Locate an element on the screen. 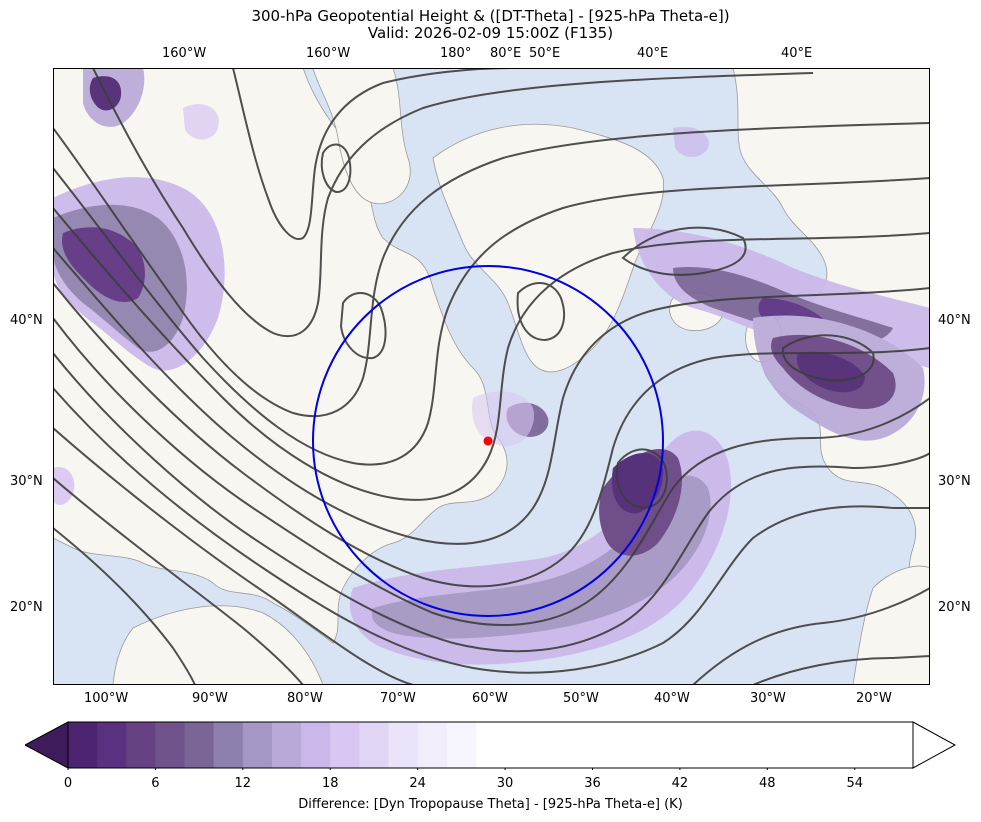  colorbar-tick-label: 36 is located at coordinates (592, 783).